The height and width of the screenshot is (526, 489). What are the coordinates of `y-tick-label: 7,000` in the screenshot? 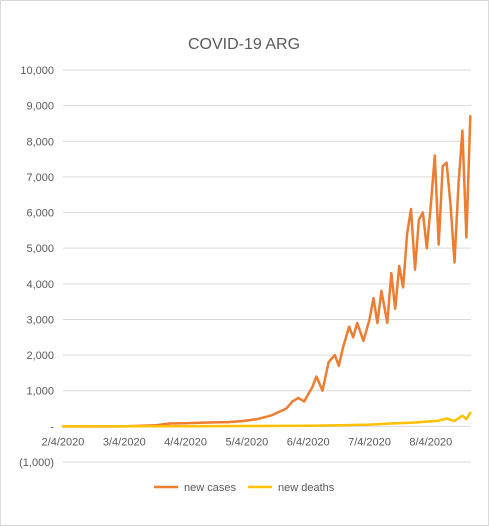 It's located at (40, 178).